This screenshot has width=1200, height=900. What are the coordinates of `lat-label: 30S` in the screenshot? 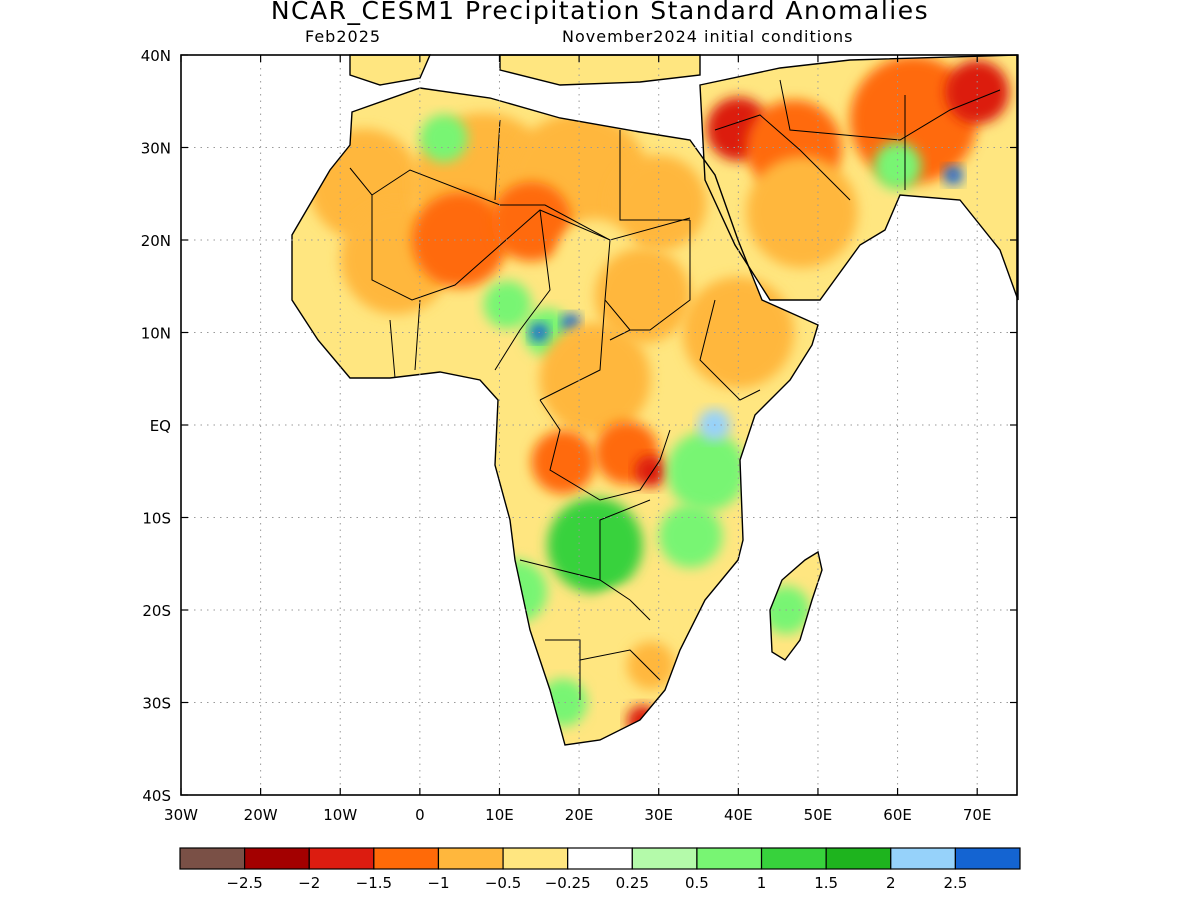 It's located at (156, 704).